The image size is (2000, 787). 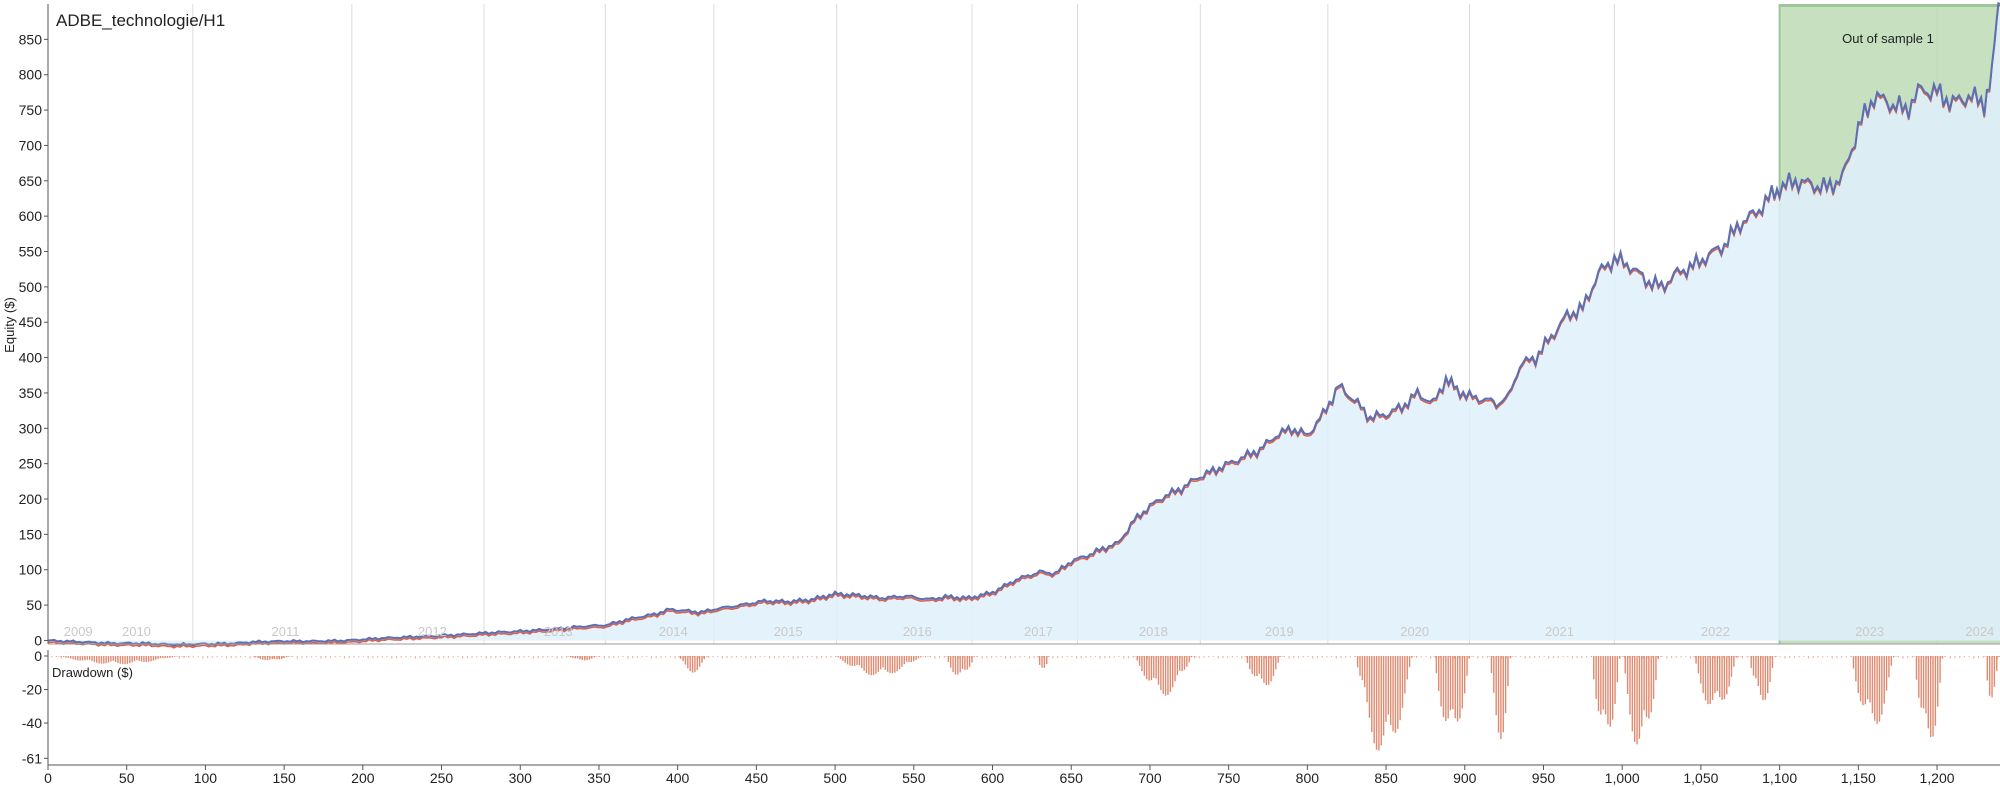 What do you see at coordinates (1229, 778) in the screenshot?
I see `x-tick-label: 750` at bounding box center [1229, 778].